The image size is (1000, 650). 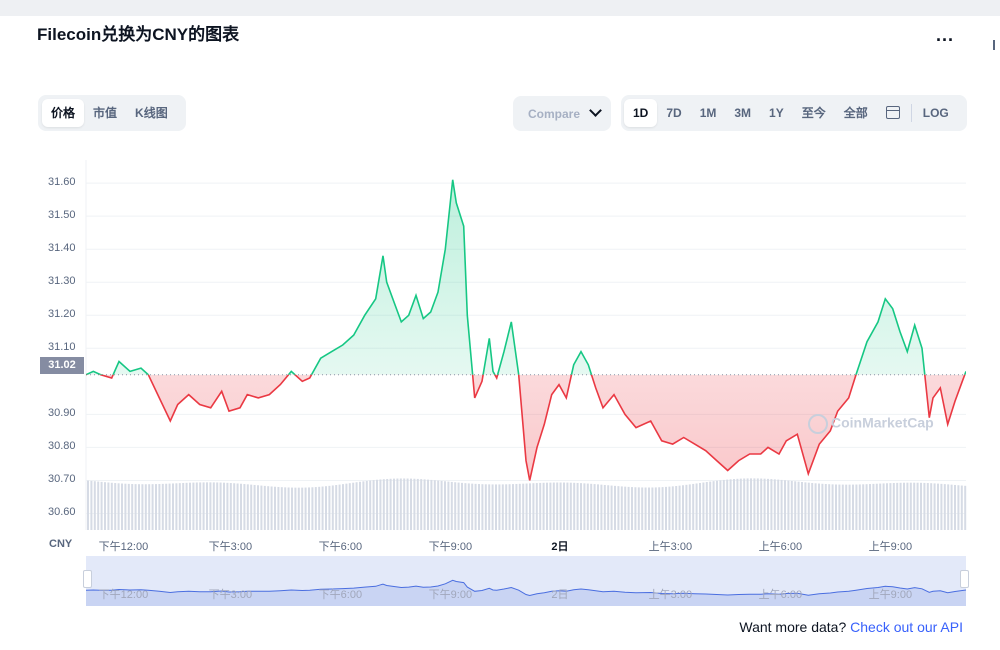 I want to click on tab-market-cap: 市值, so click(x=105, y=113).